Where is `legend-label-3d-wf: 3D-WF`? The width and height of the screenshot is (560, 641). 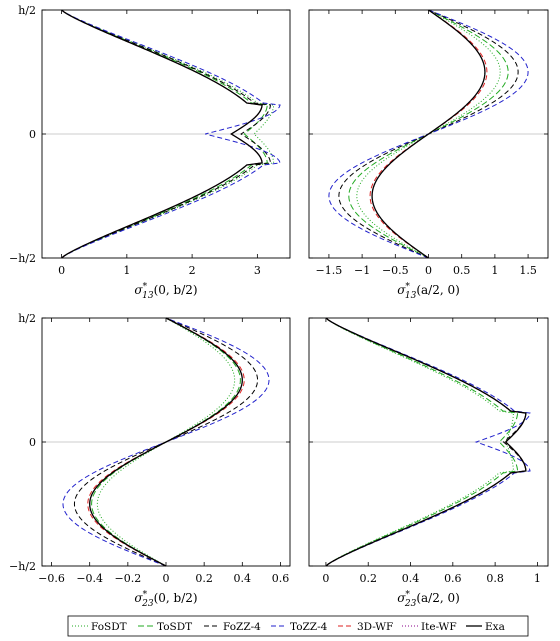 legend-label-3d-wf: 3D-WF is located at coordinates (375, 627).